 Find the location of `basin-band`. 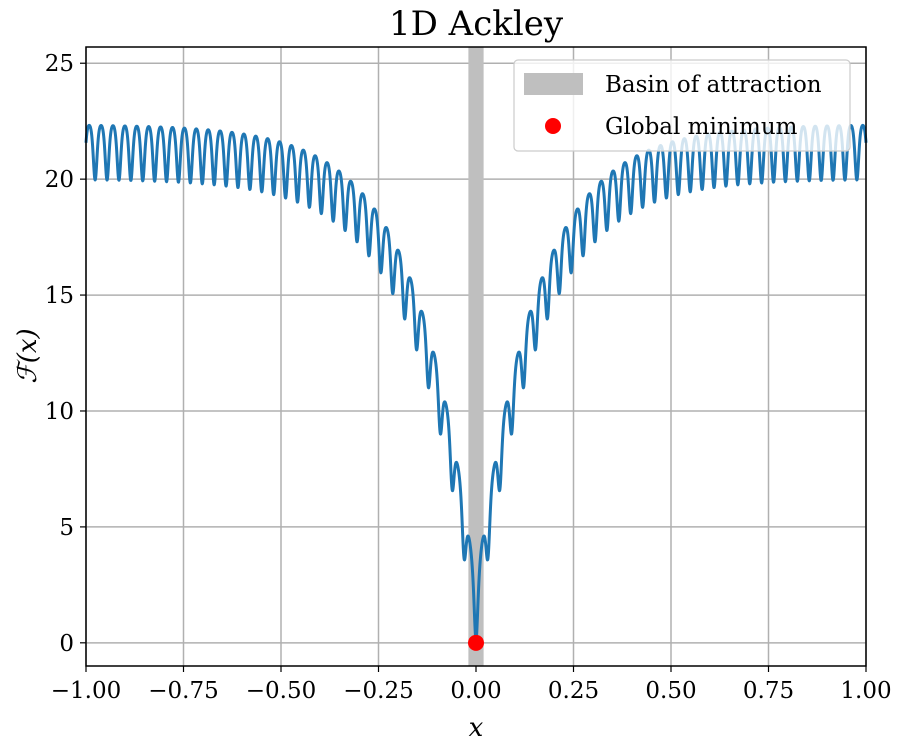

basin-band is located at coordinates (476, 356).